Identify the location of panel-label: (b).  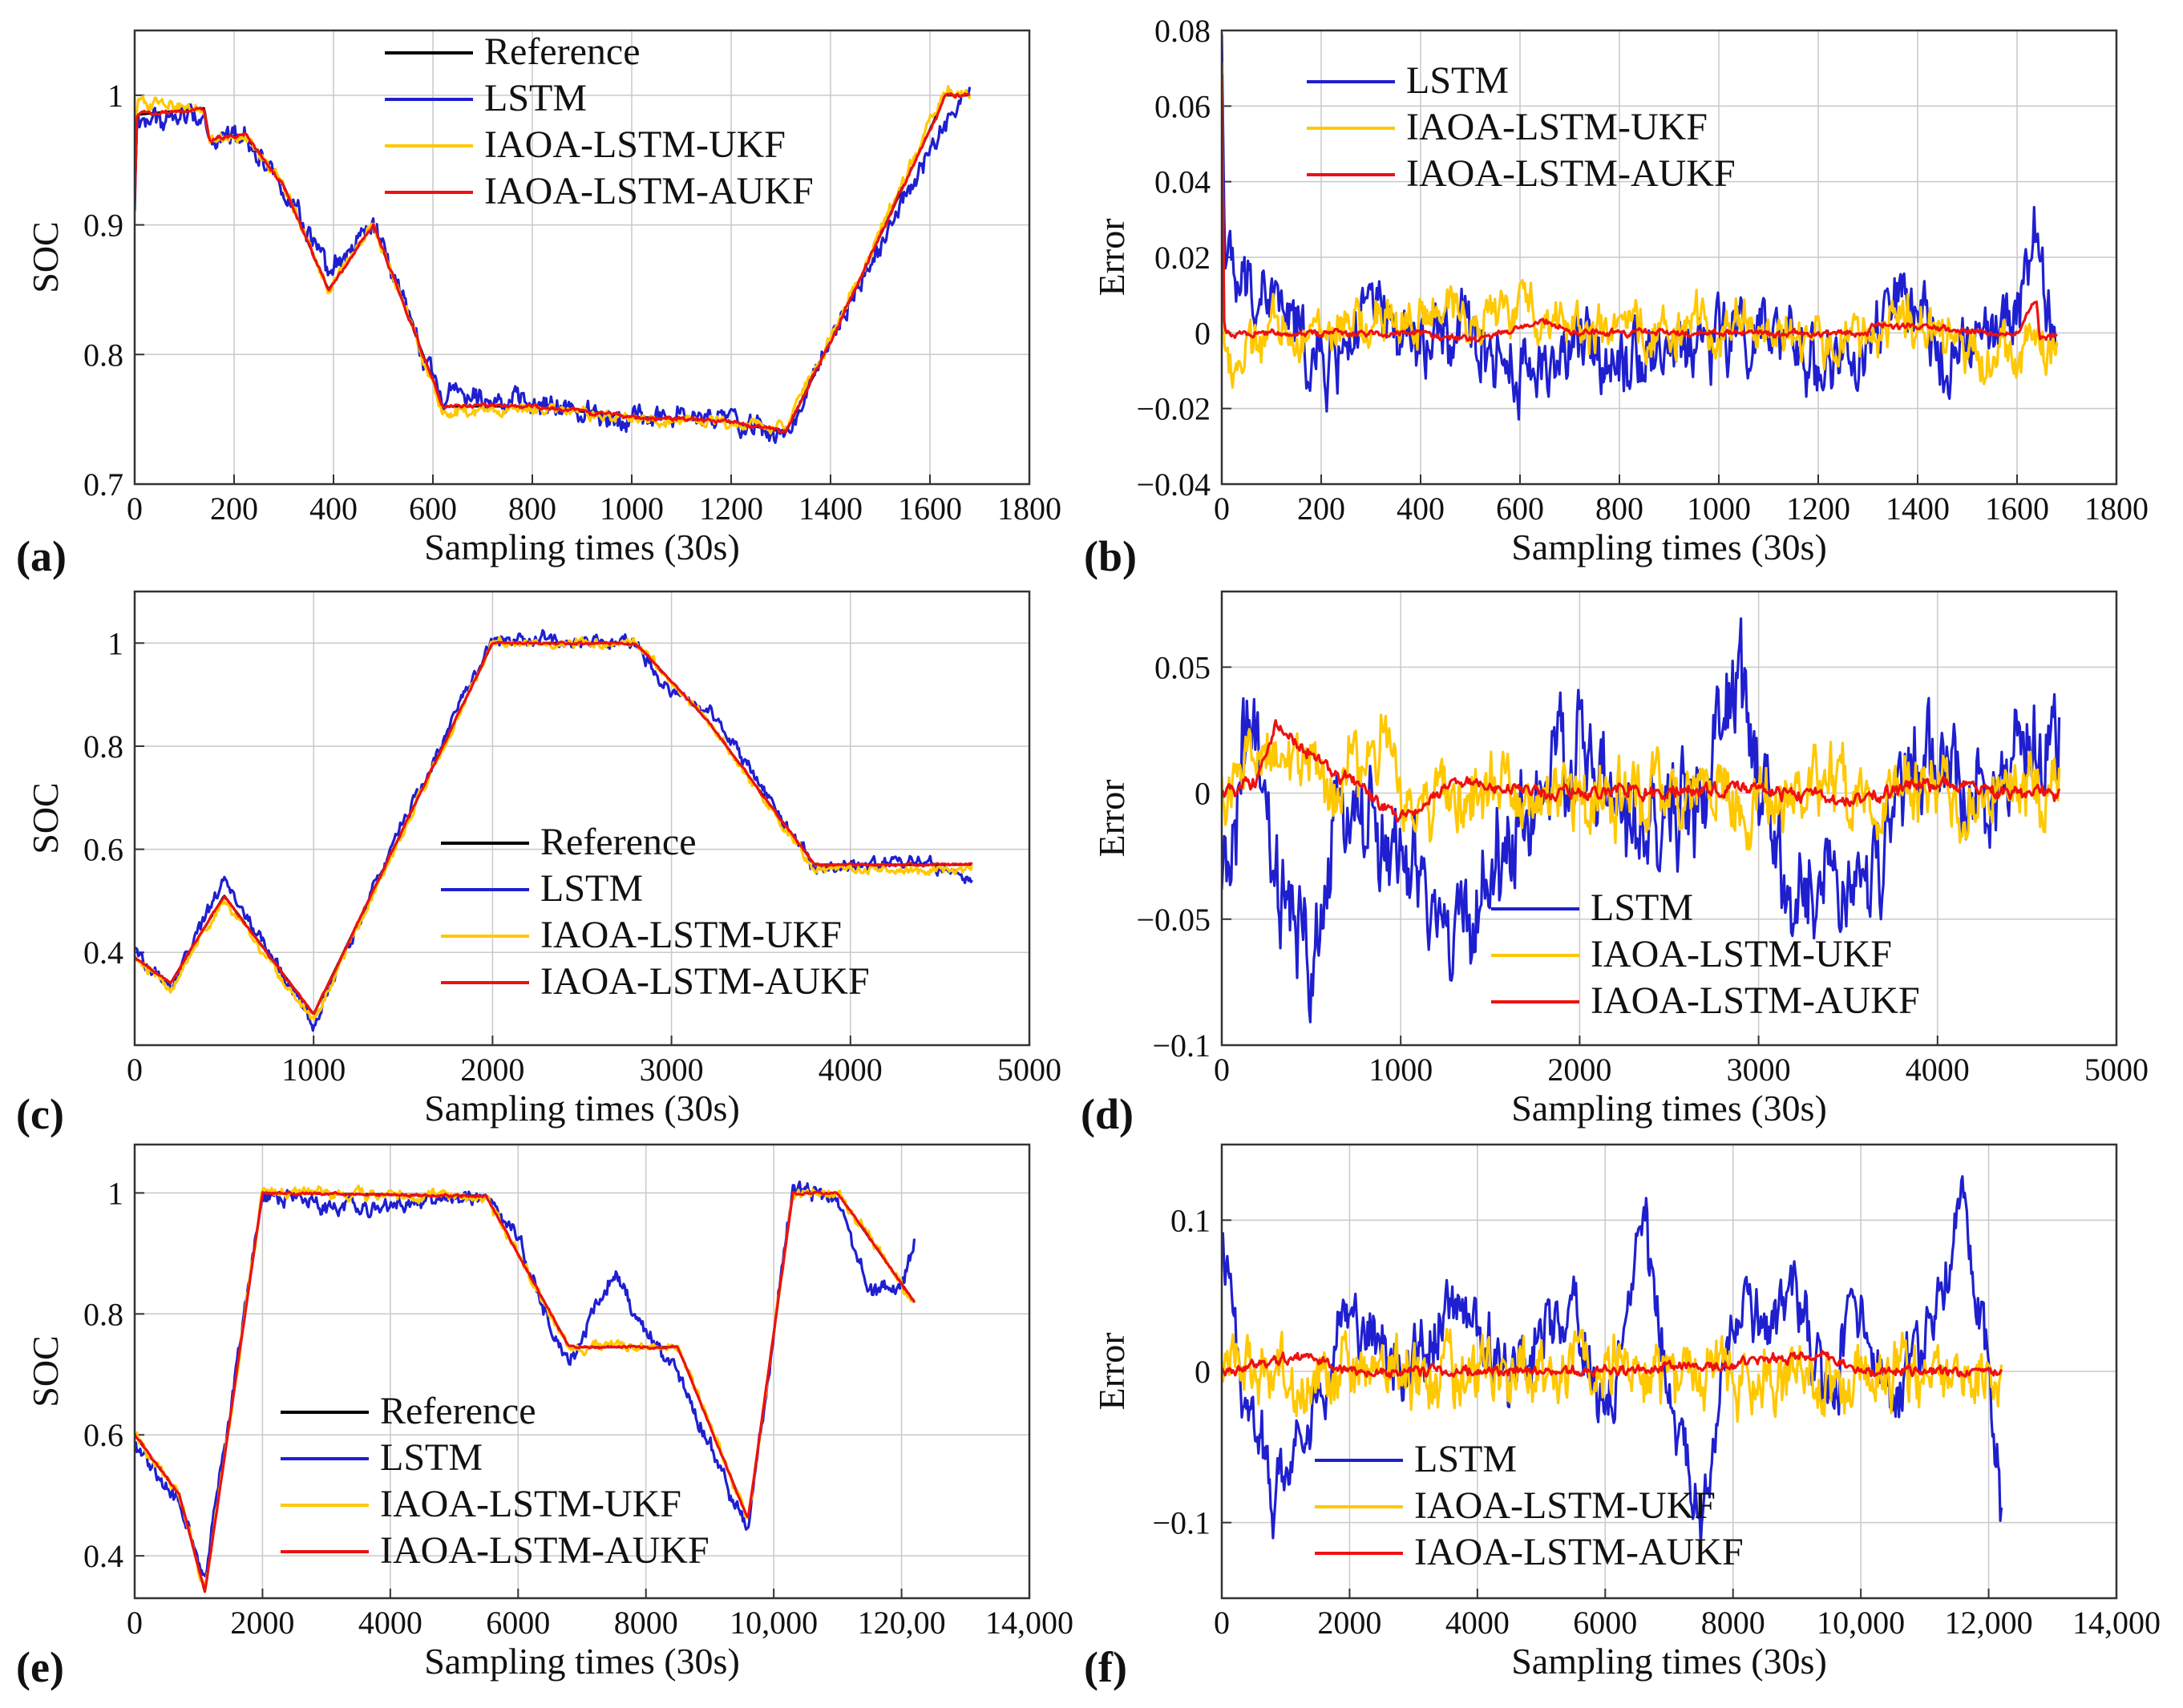
(1110, 556).